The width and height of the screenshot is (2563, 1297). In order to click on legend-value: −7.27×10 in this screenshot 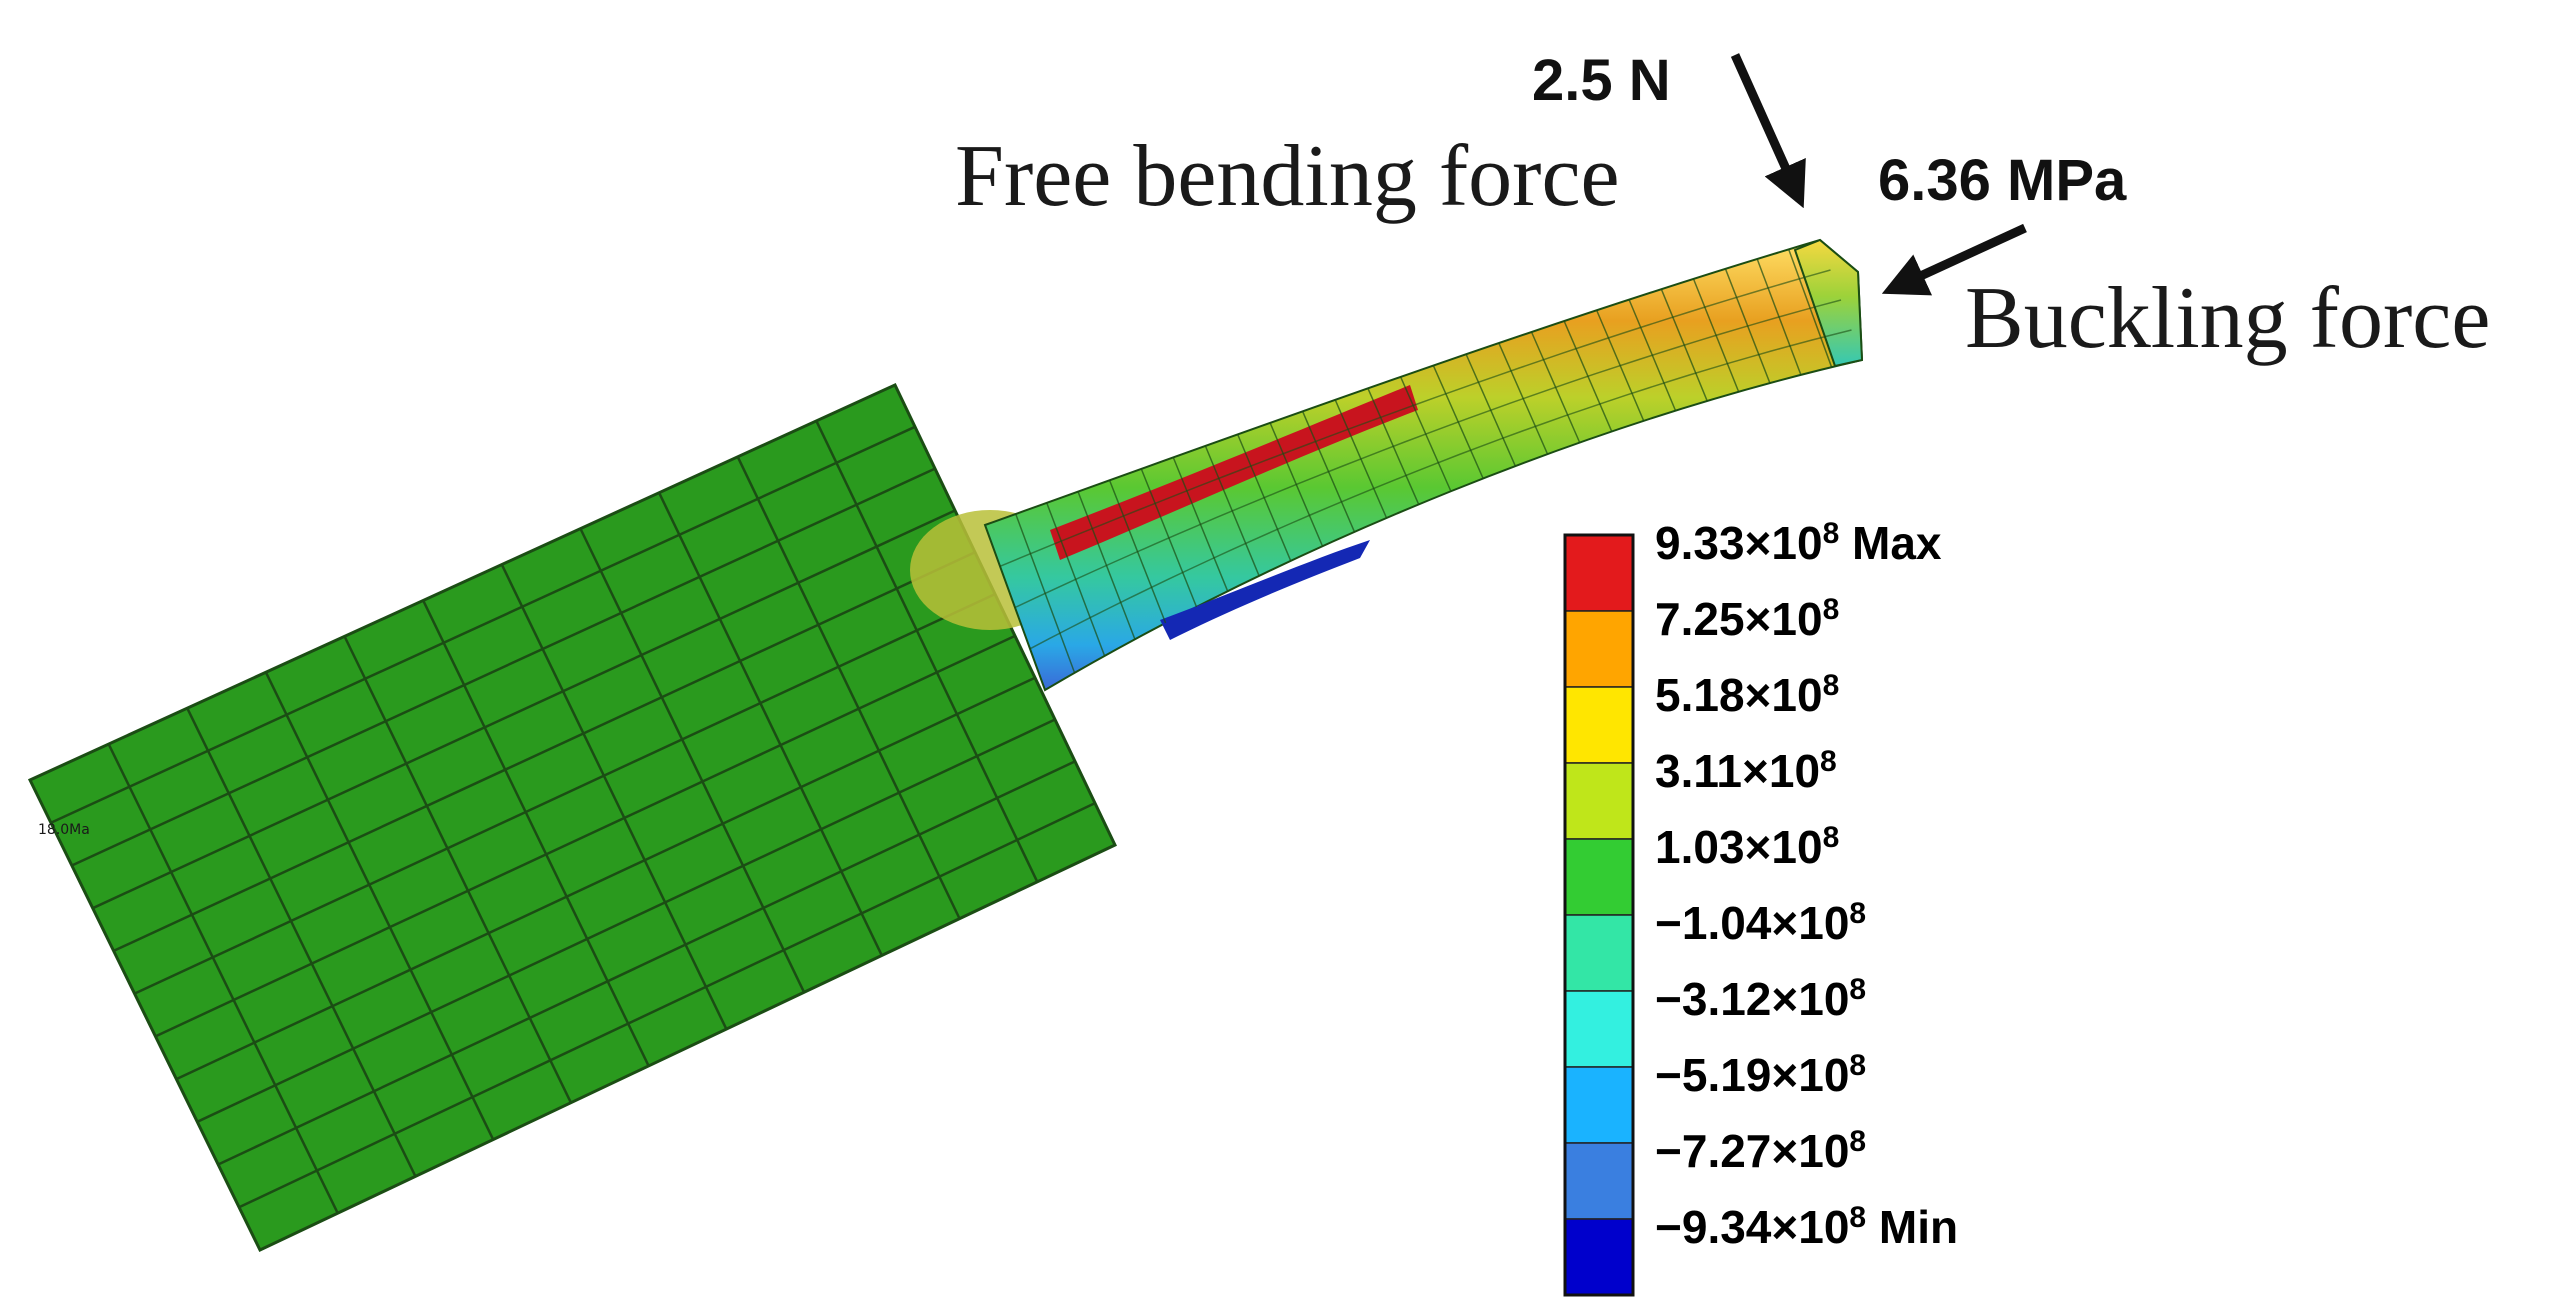, I will do `click(1752, 1151)`.